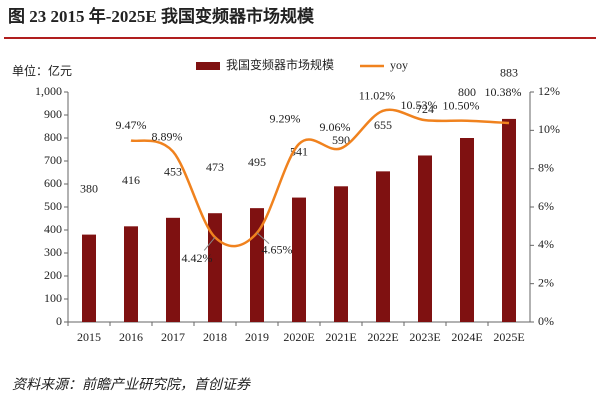 The image size is (600, 400). What do you see at coordinates (215, 167) in the screenshot?
I see `bar-label: 473` at bounding box center [215, 167].